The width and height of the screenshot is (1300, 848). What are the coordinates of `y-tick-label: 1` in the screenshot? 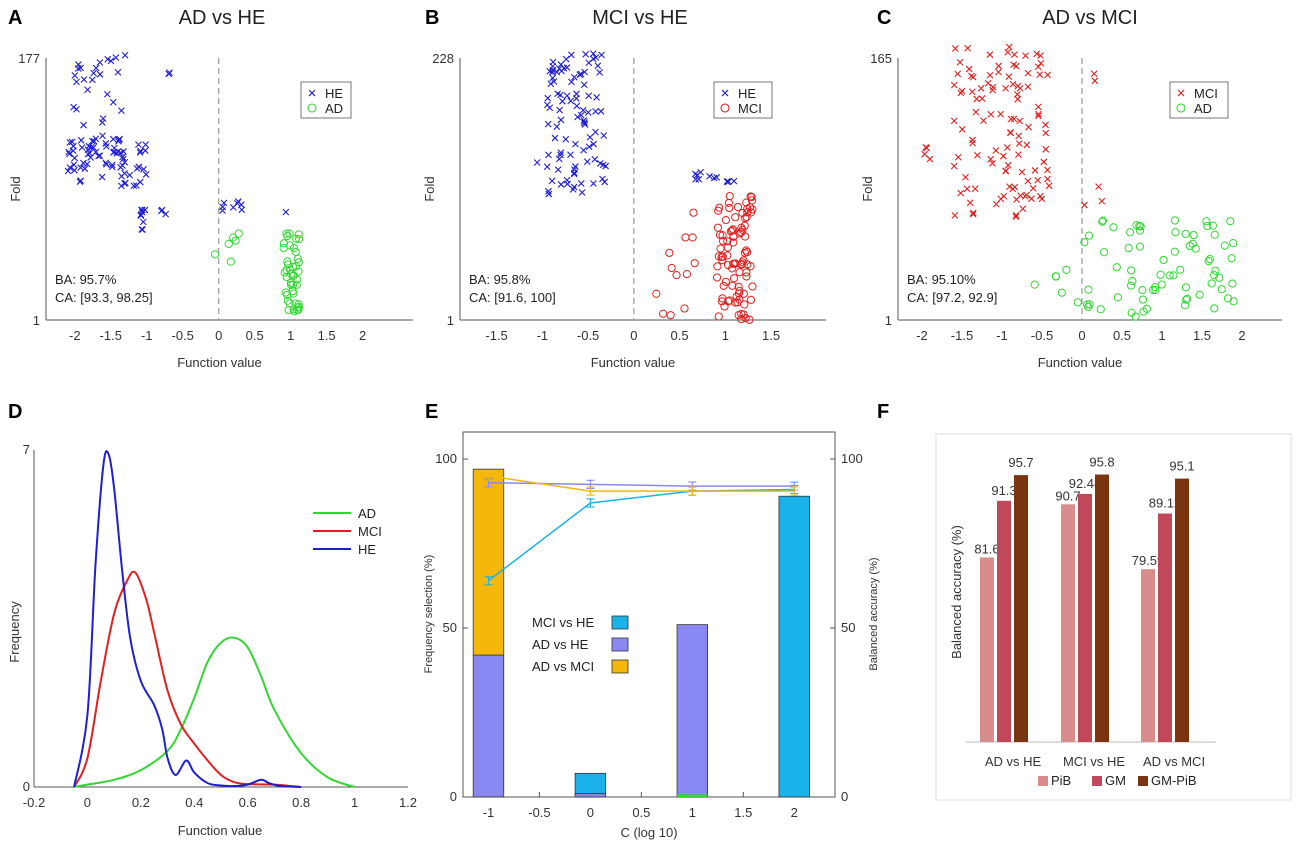 It's located at (450, 320).